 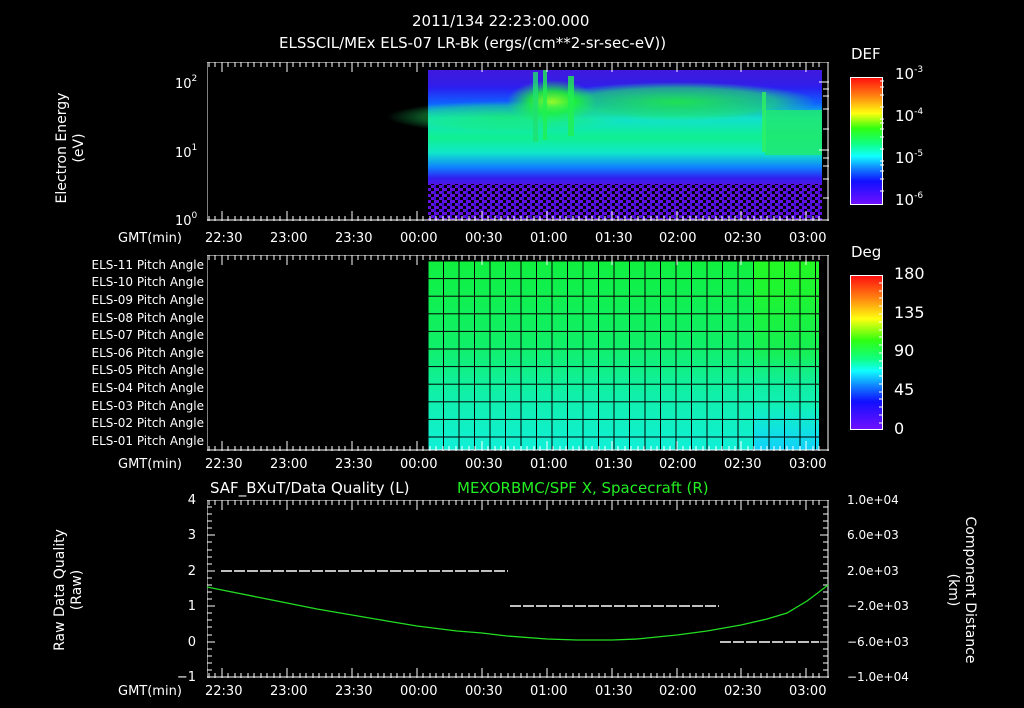 What do you see at coordinates (866, 352) in the screenshot?
I see `colorbar-deg` at bounding box center [866, 352].